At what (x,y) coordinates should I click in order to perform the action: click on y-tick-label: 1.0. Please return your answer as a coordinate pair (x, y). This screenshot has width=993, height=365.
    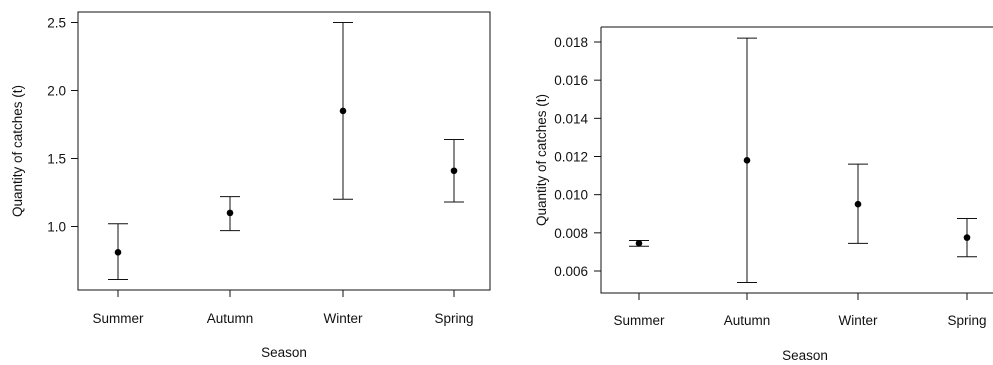
    Looking at the image, I should click on (56, 227).